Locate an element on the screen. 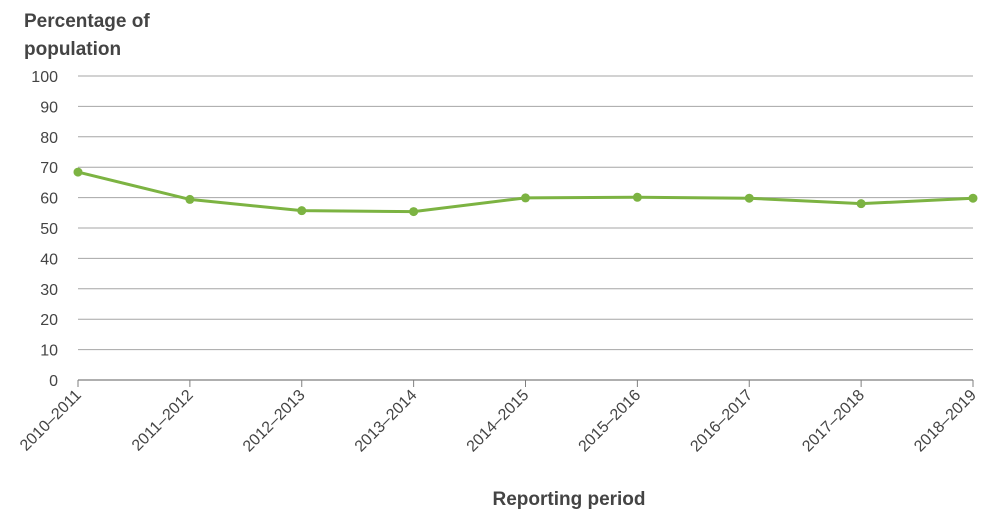  y-tick-label: 80 is located at coordinates (49, 138).